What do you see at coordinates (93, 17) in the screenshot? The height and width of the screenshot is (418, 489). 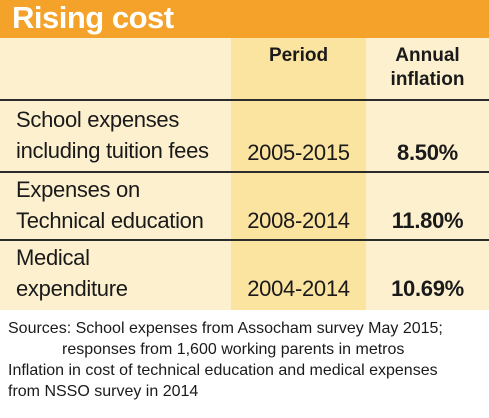 I see `chart-title: Rising cost` at bounding box center [93, 17].